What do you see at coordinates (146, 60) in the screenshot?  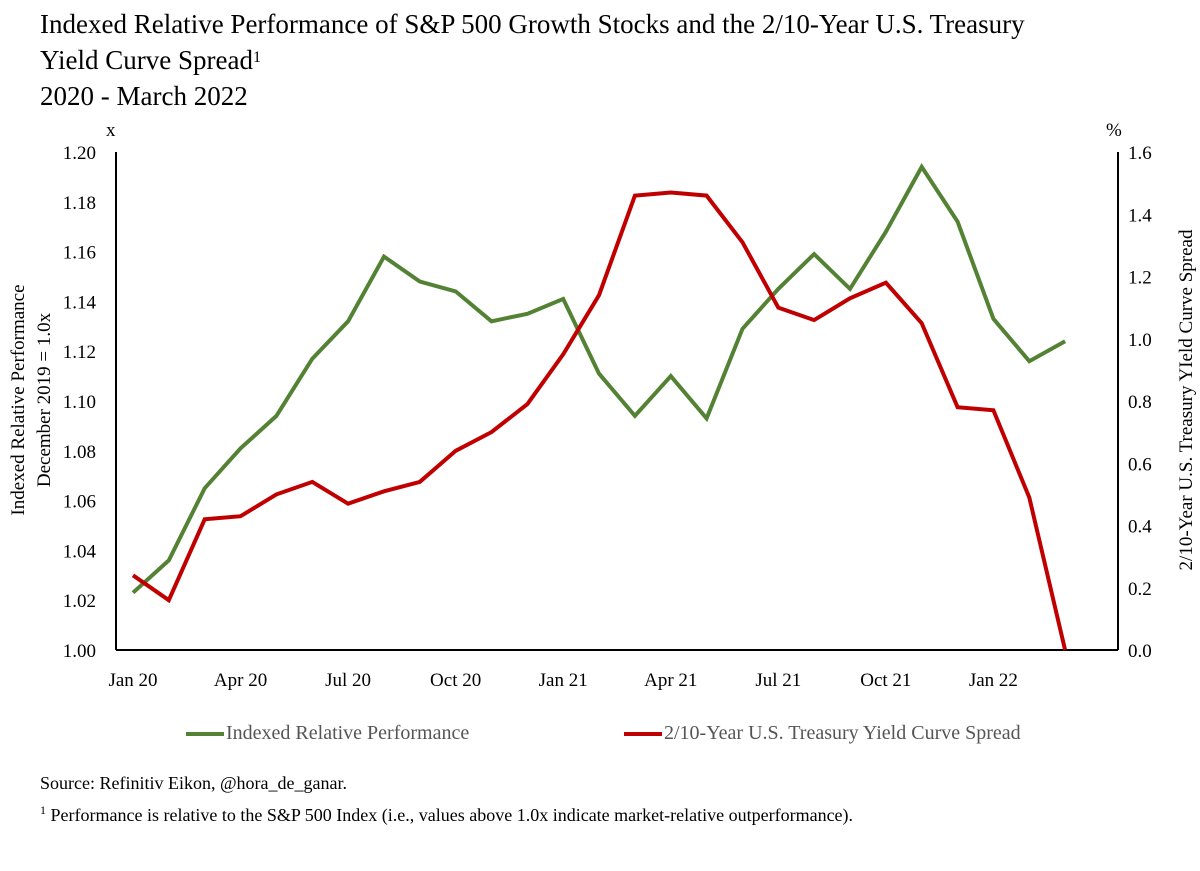 I see `title-line-2-text: Yield Curve Spread` at bounding box center [146, 60].